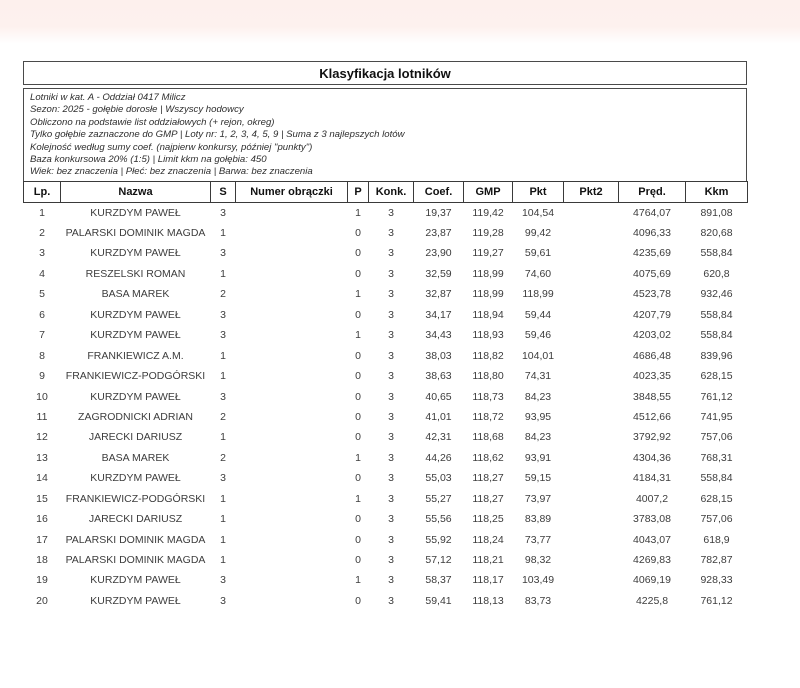 This screenshot has height=688, width=800. Describe the element at coordinates (42, 233) in the screenshot. I see `cell-lp: 2` at that location.